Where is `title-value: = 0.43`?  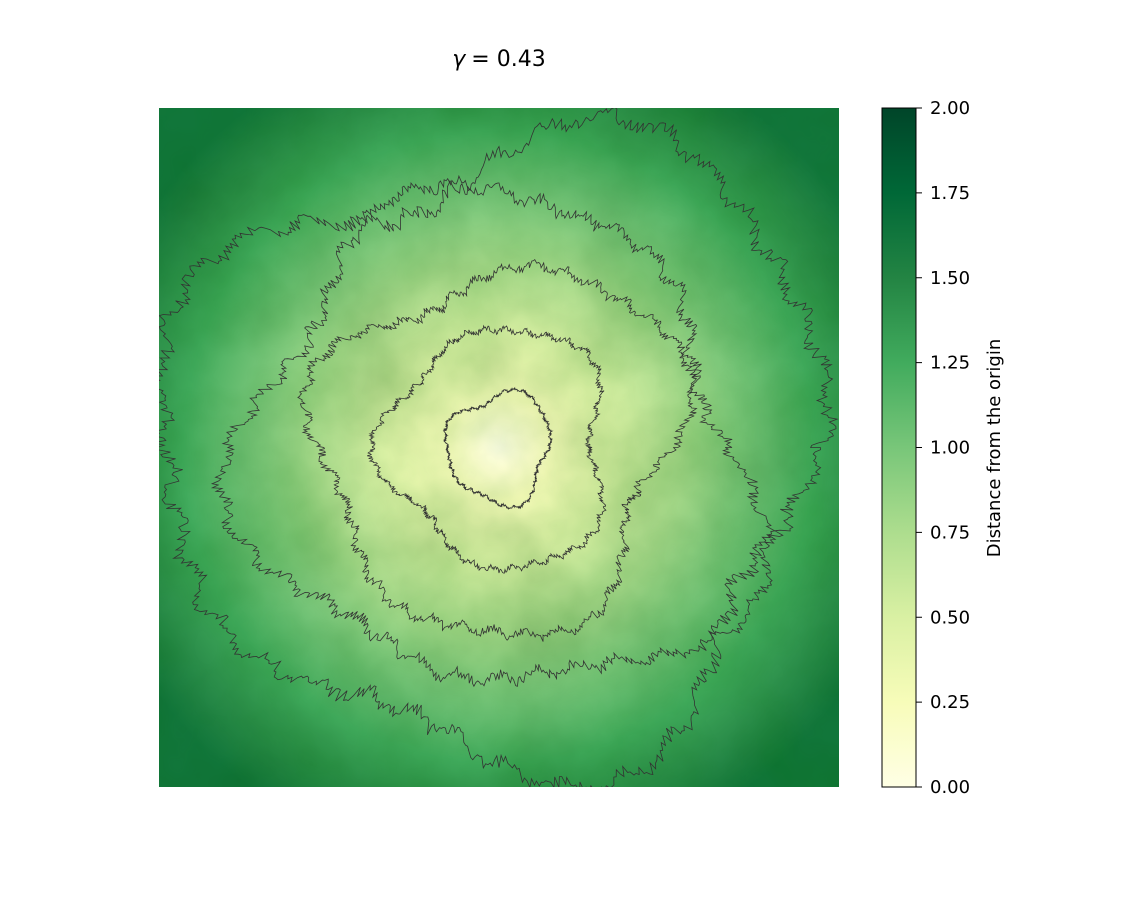 title-value: = 0.43 is located at coordinates (508, 59).